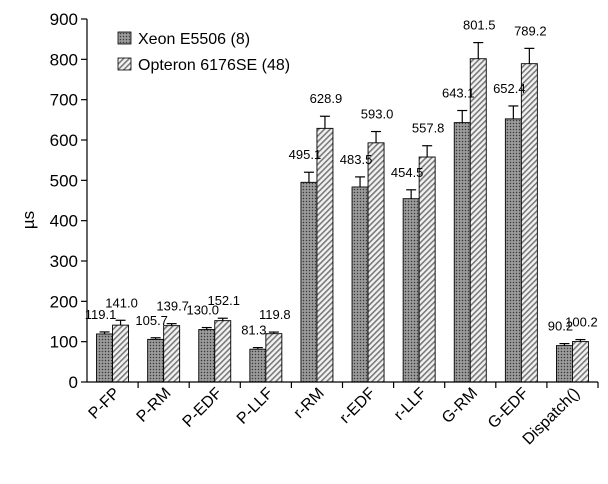 This screenshot has width=608, height=484. Describe the element at coordinates (64, 59) in the screenshot. I see `y-tick-label: 800` at that location.